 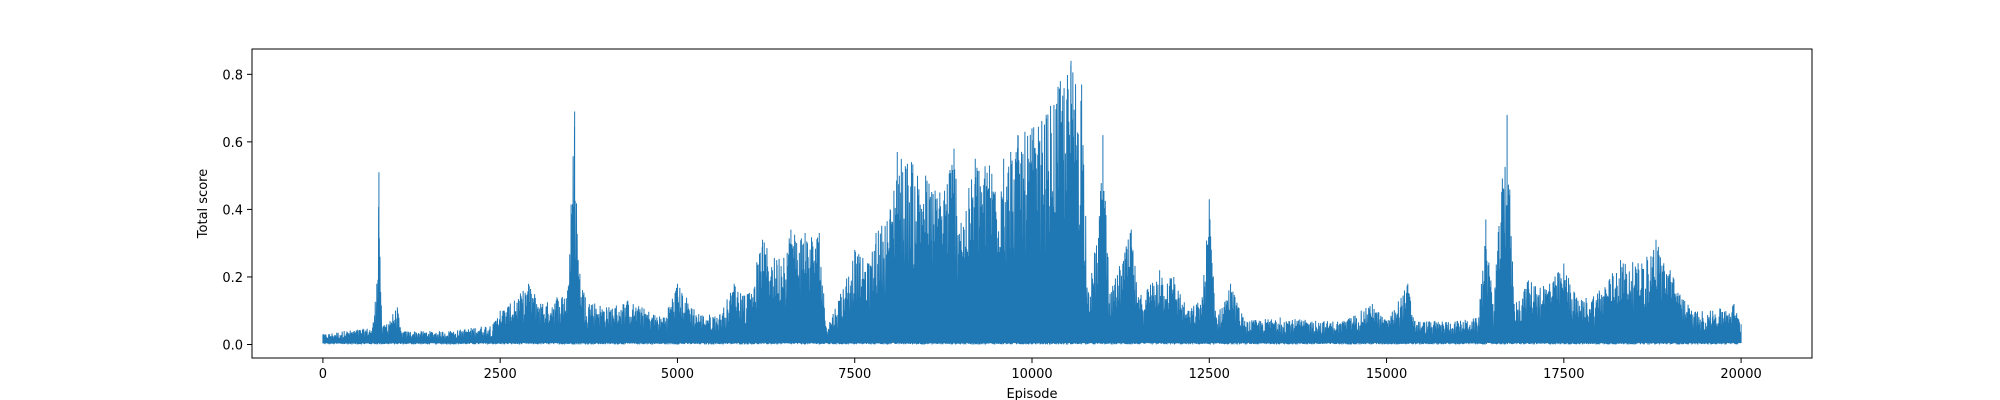 What do you see at coordinates (1209, 374) in the screenshot?
I see `x-tick-label: 12500` at bounding box center [1209, 374].